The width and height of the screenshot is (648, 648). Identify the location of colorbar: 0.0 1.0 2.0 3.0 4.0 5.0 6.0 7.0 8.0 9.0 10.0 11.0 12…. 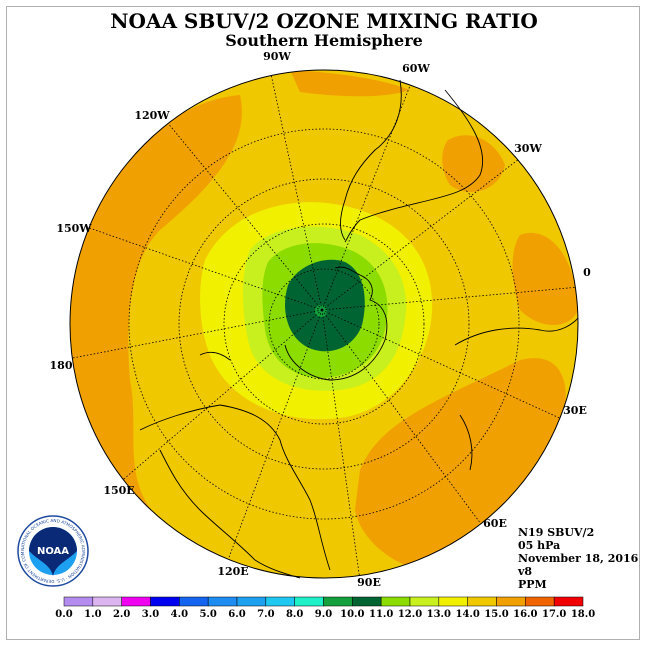
(325, 608).